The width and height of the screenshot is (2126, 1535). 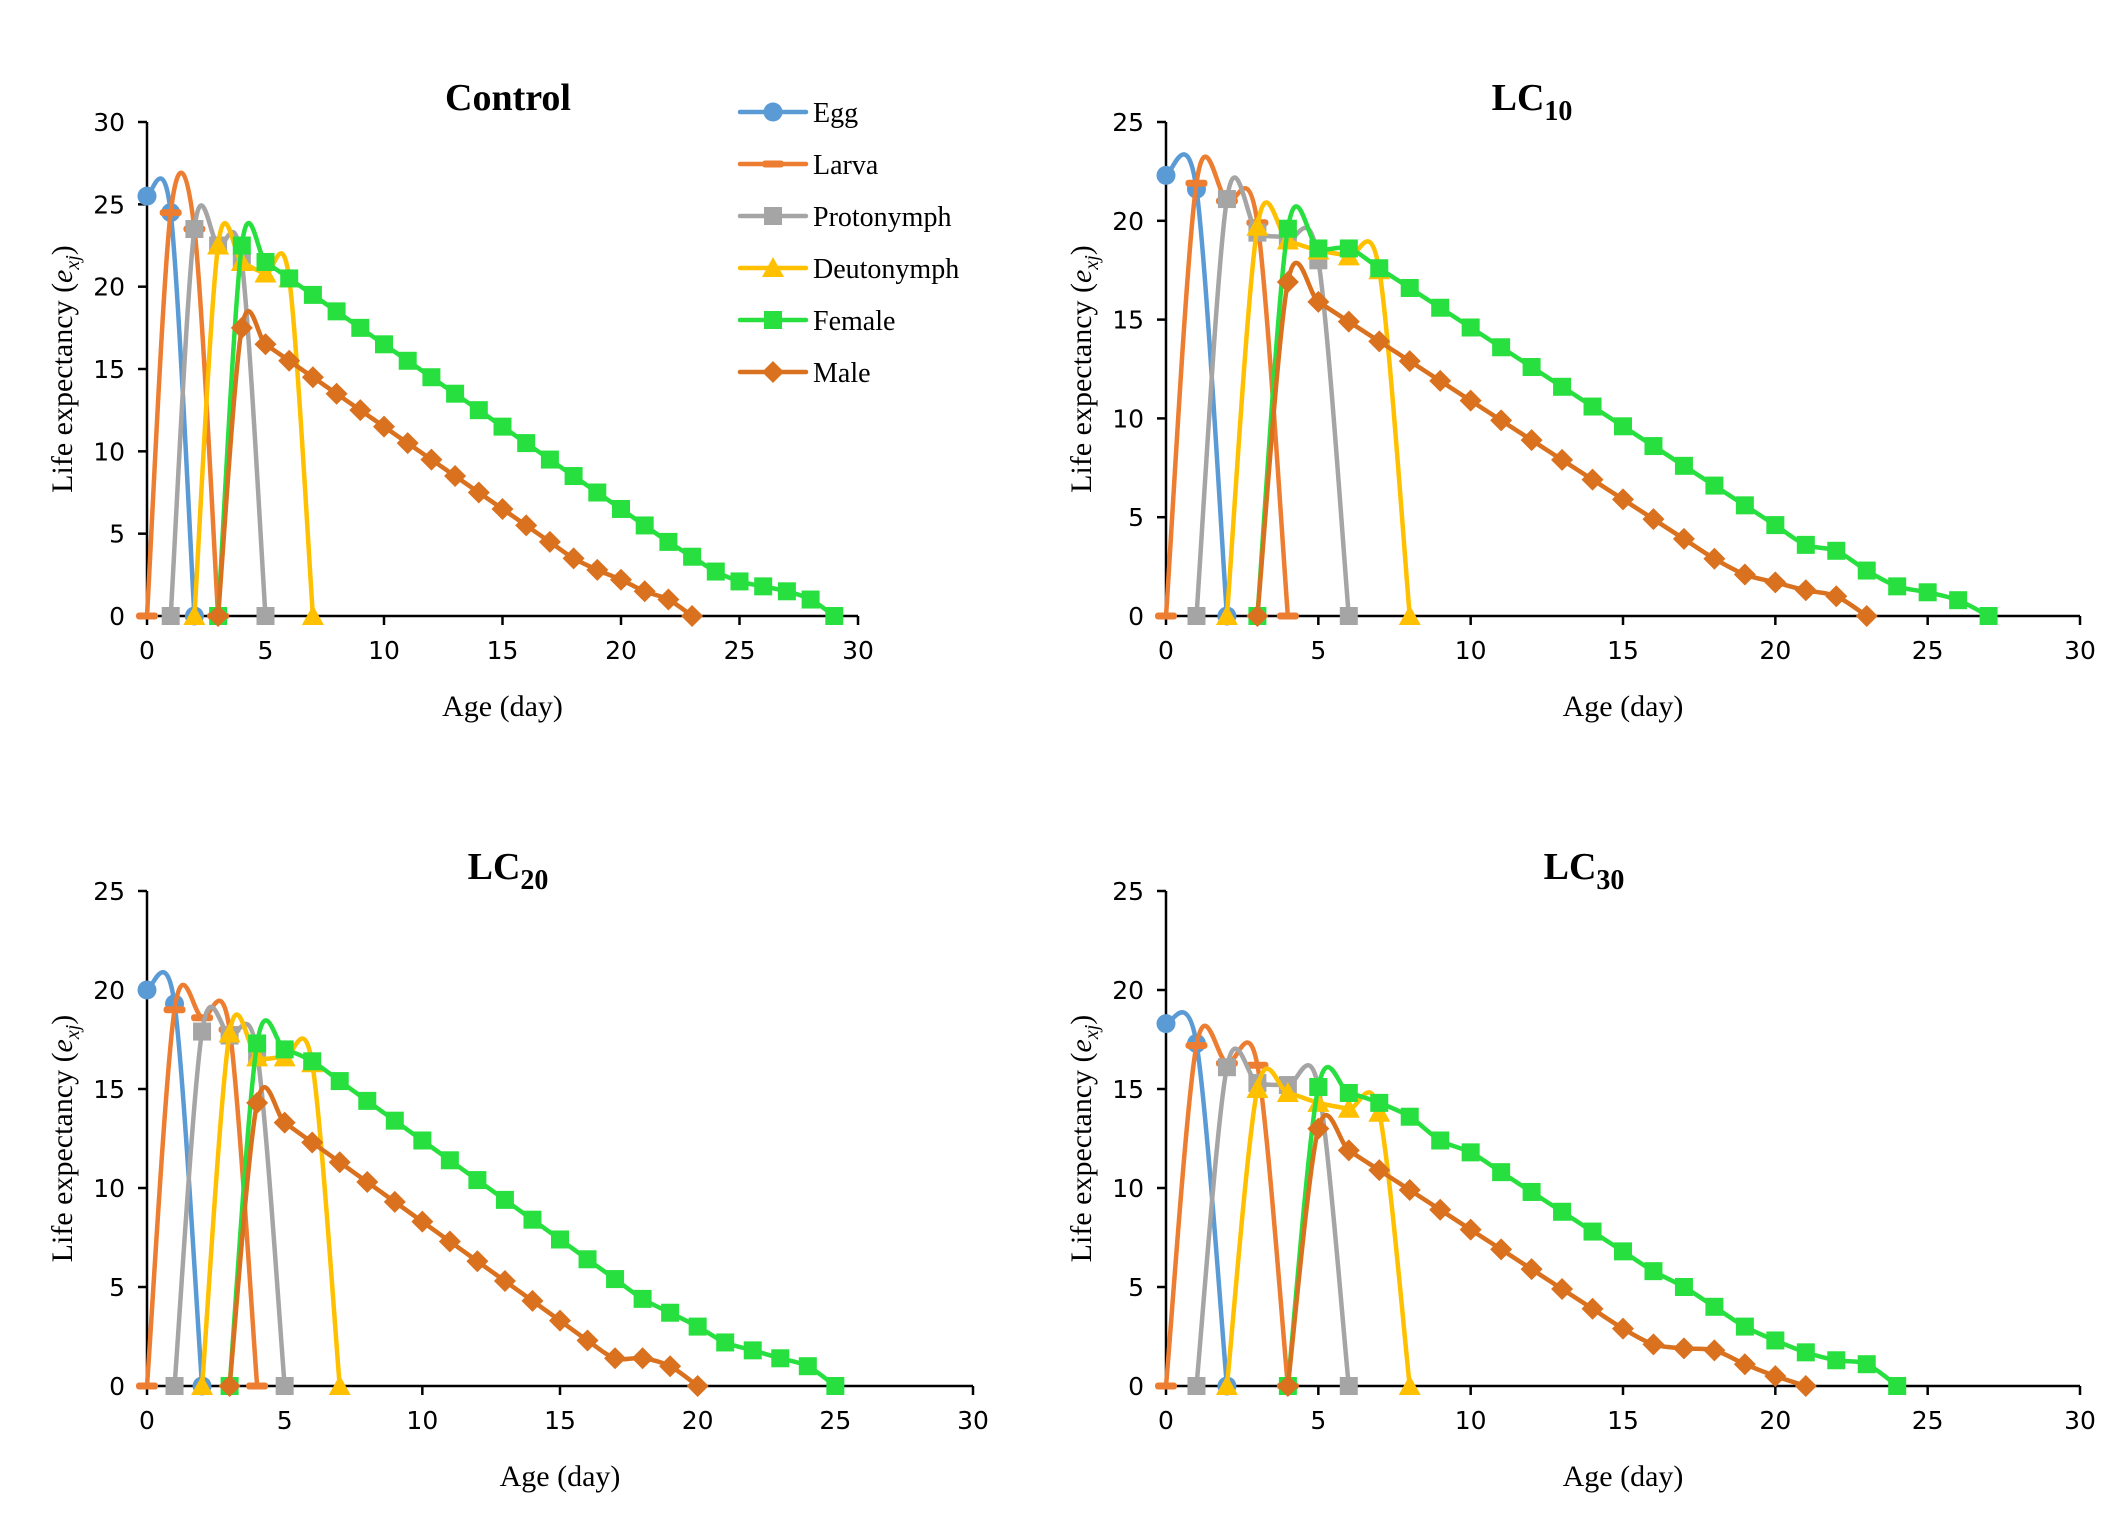 What do you see at coordinates (1081, 250) in the screenshot?
I see `y-axis-title-close: )` at bounding box center [1081, 250].